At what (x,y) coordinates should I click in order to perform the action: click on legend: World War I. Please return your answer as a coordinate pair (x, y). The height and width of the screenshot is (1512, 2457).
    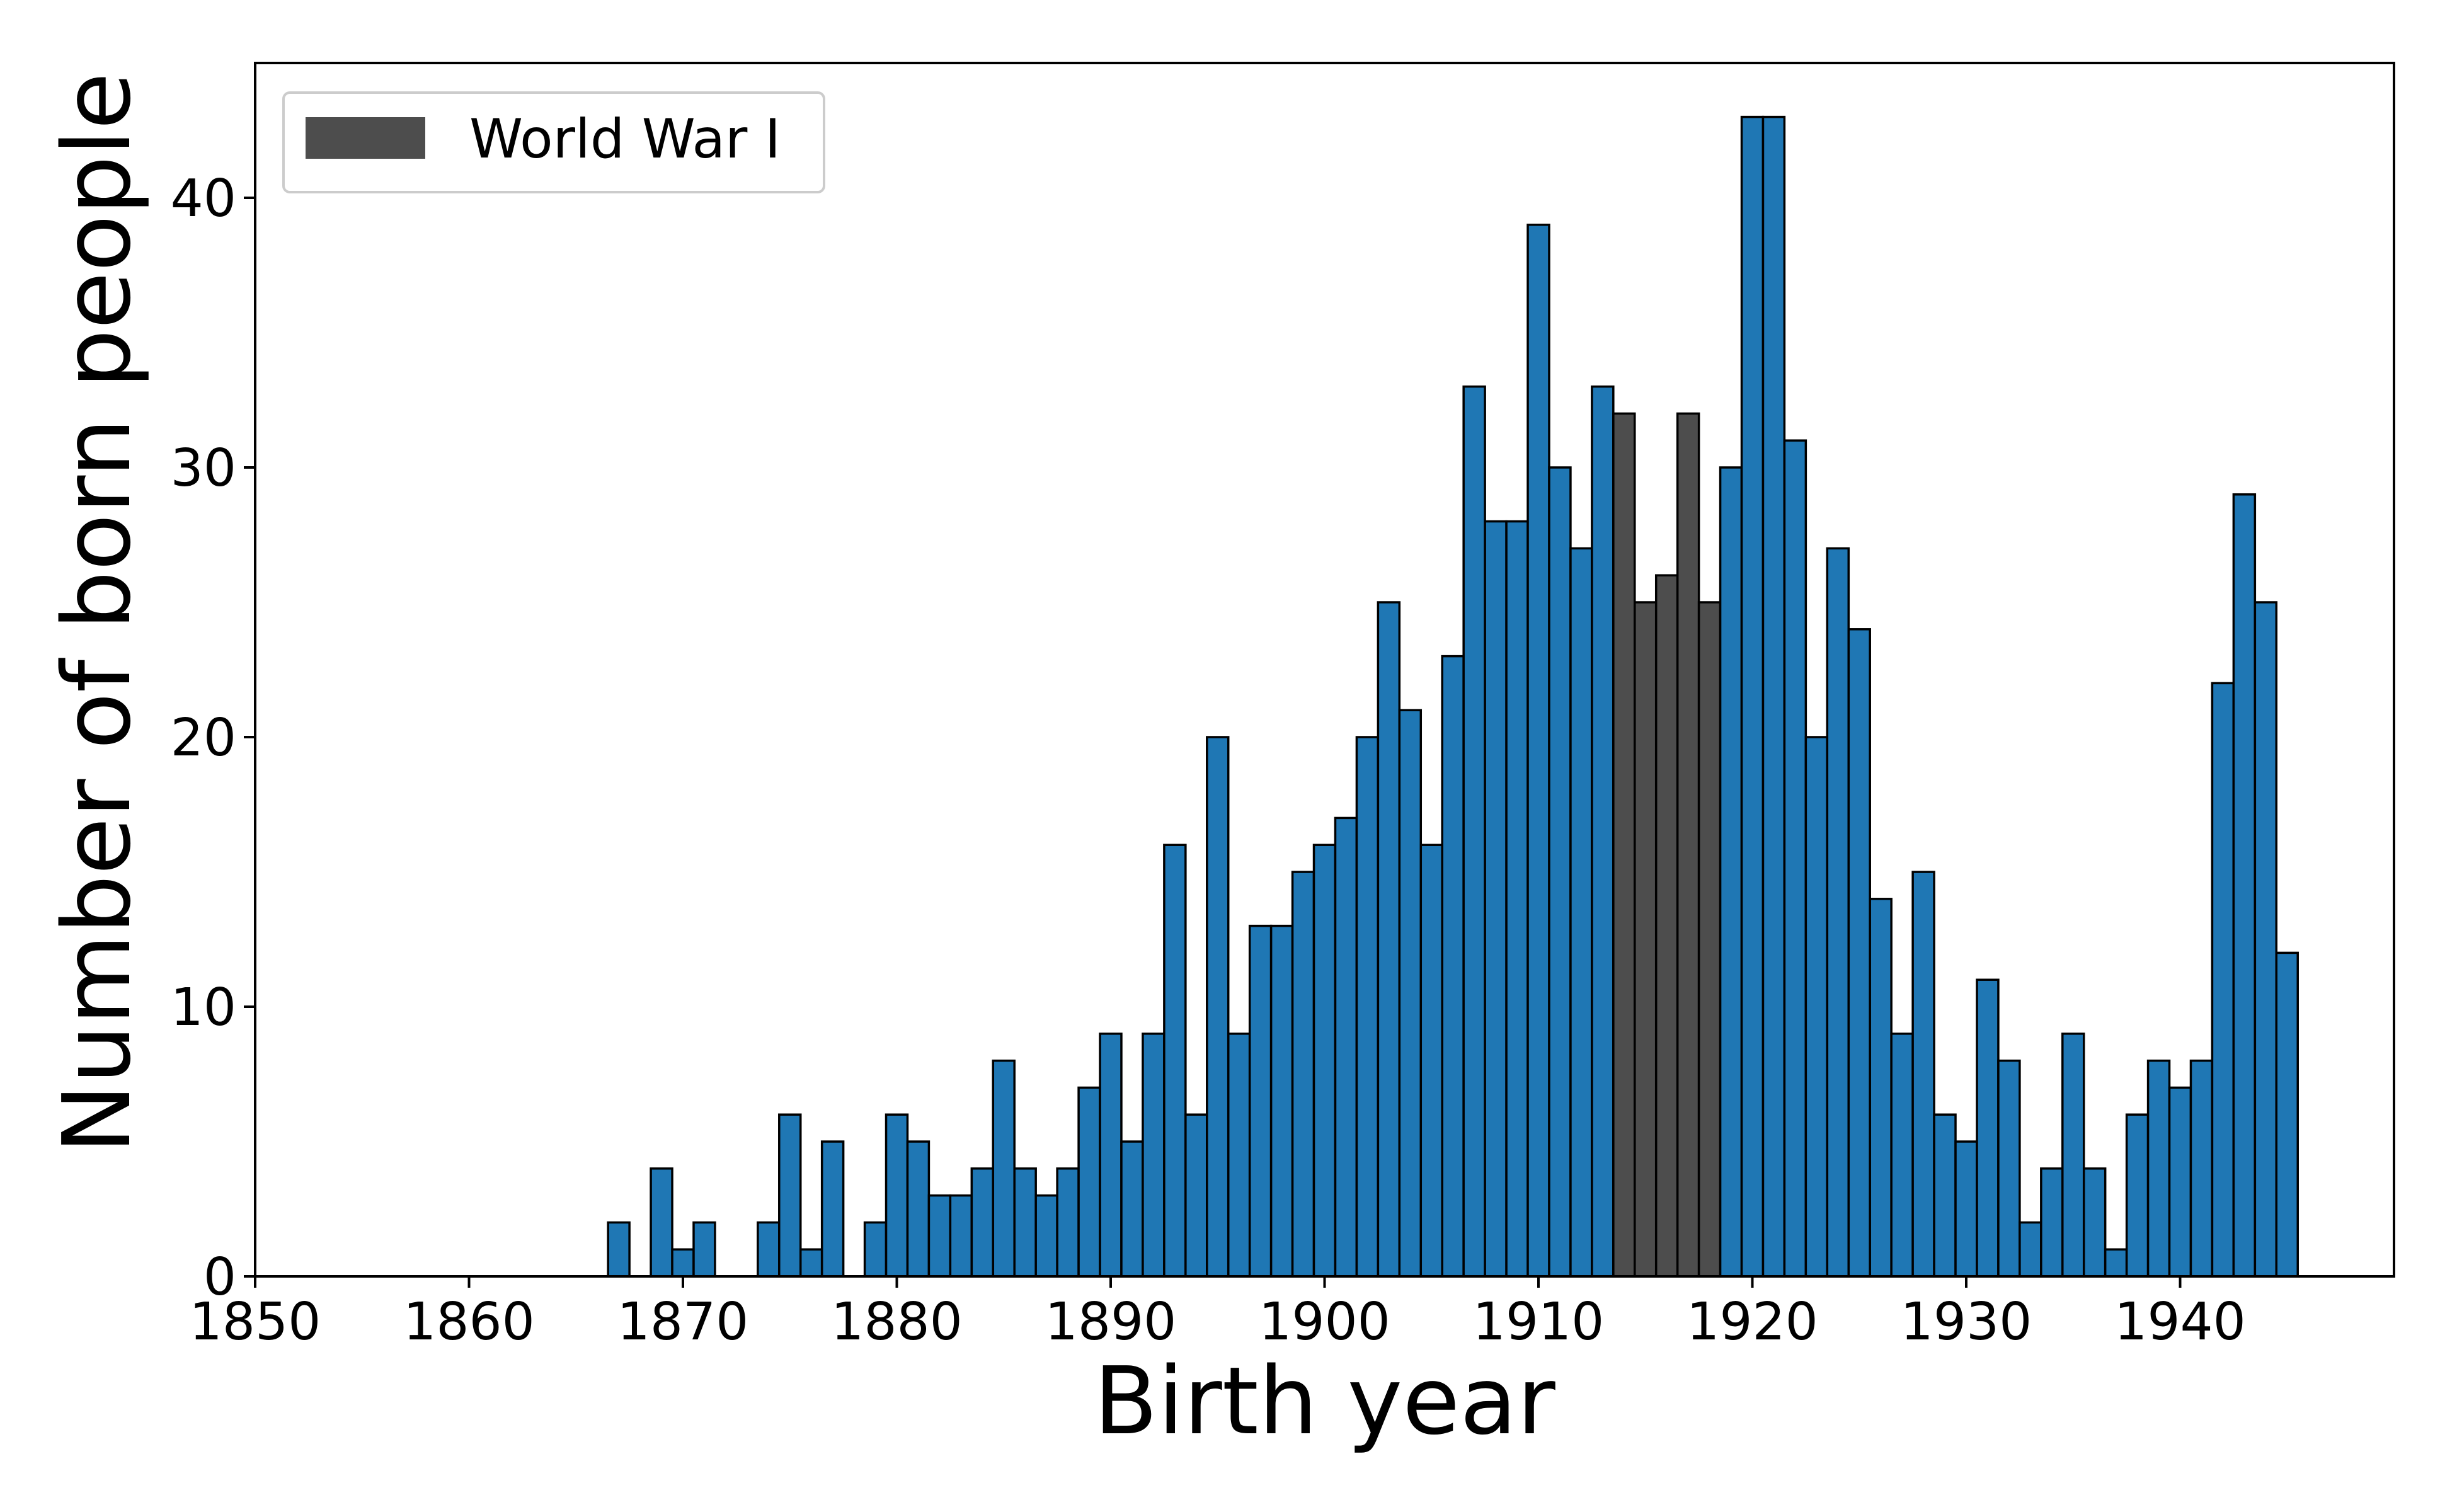
    Looking at the image, I should click on (553, 142).